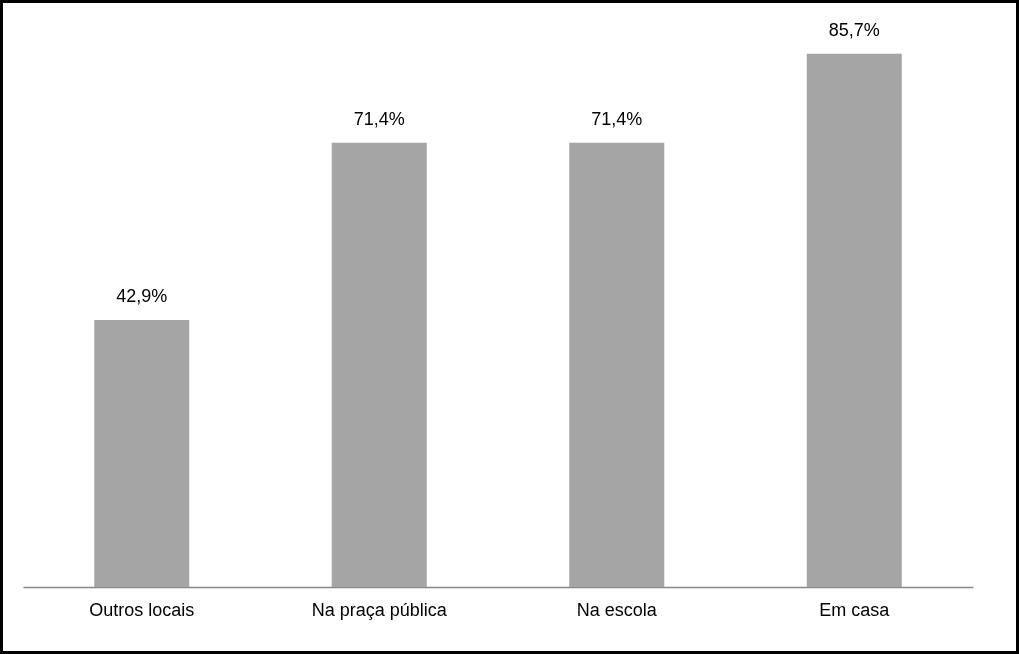  What do you see at coordinates (855, 609) in the screenshot?
I see `x-tick-label: Em casa` at bounding box center [855, 609].